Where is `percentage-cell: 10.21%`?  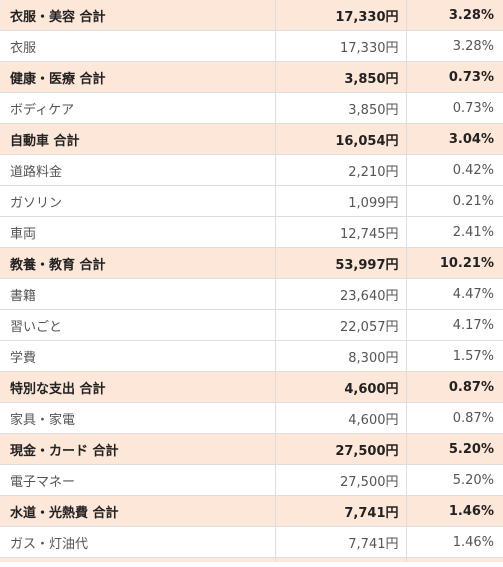 percentage-cell: 10.21% is located at coordinates (454, 263).